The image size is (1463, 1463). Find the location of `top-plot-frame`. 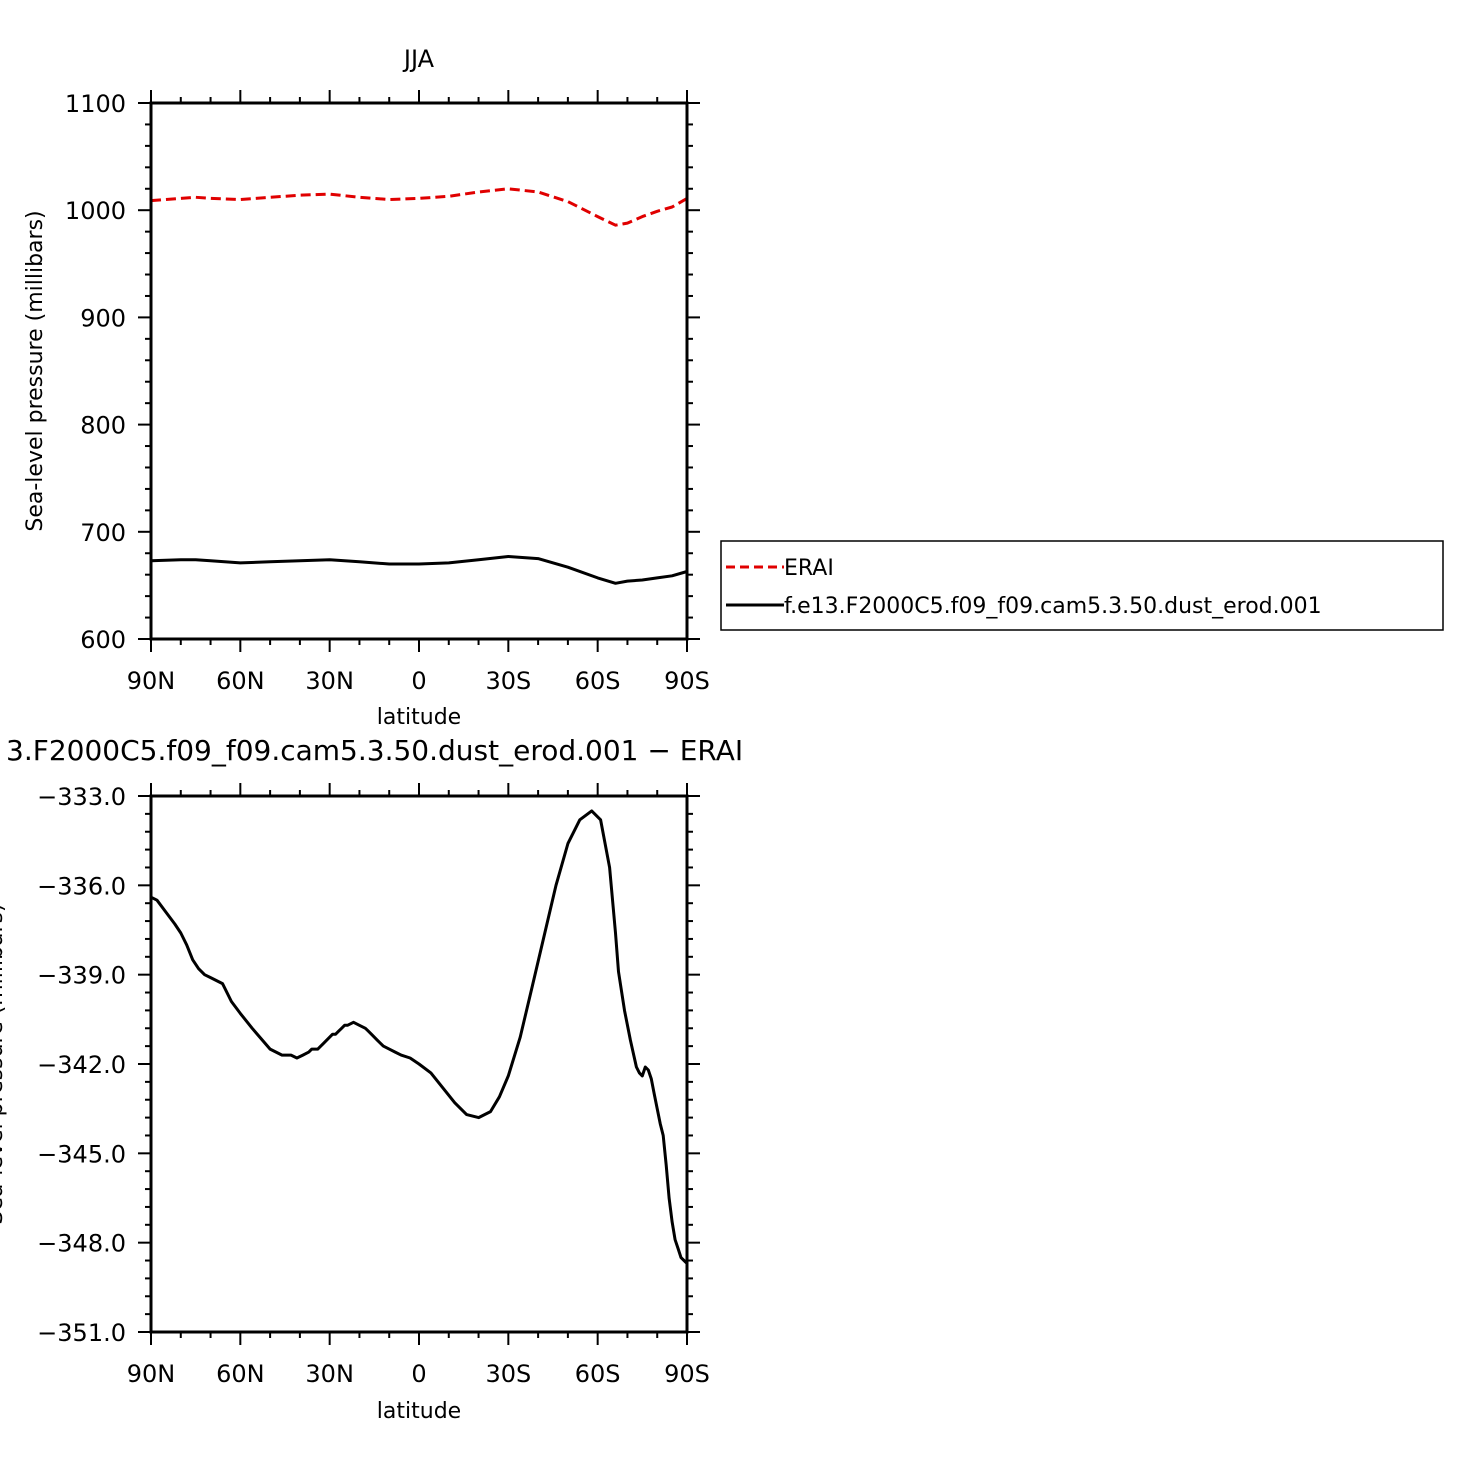

top-plot-frame is located at coordinates (419, 371).